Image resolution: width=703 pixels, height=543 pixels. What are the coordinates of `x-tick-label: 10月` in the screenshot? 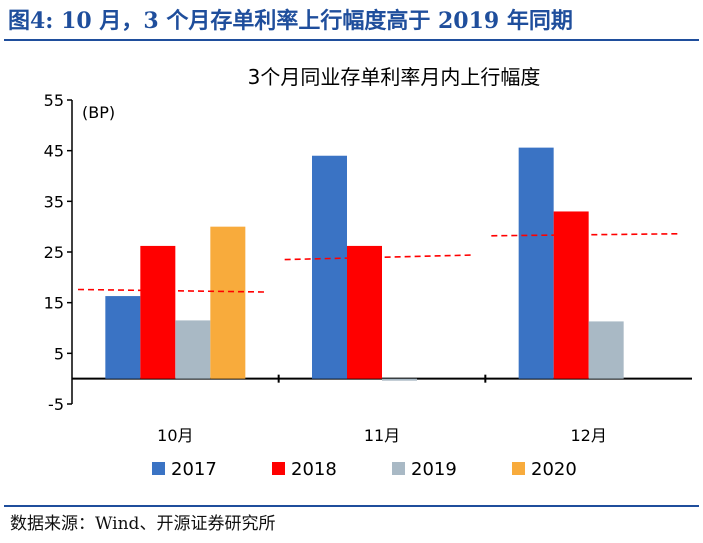 It's located at (175, 435).